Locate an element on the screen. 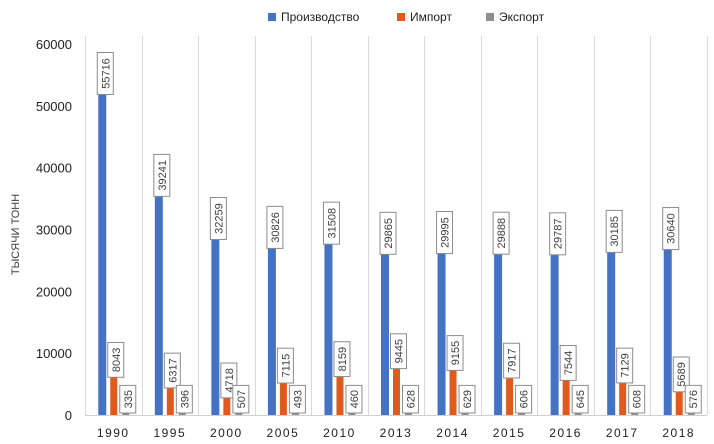 The width and height of the screenshot is (714, 444). data-label: 8159 is located at coordinates (342, 359).